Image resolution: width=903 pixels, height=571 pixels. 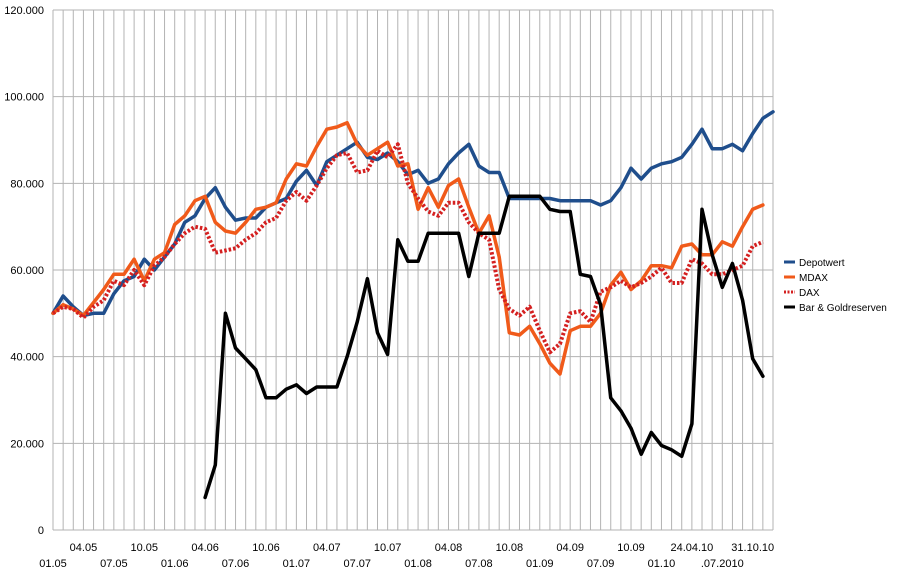 What do you see at coordinates (843, 308) in the screenshot?
I see `legend-label: Bar & Goldreserven` at bounding box center [843, 308].